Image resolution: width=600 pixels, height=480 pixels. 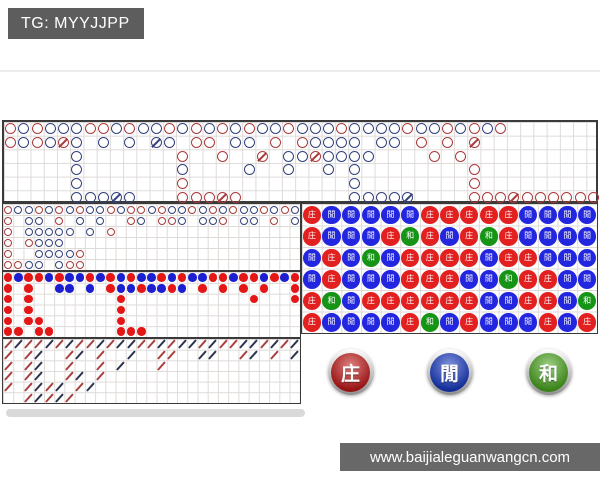 I want to click on banker-button-label: 庄, so click(x=350, y=372).